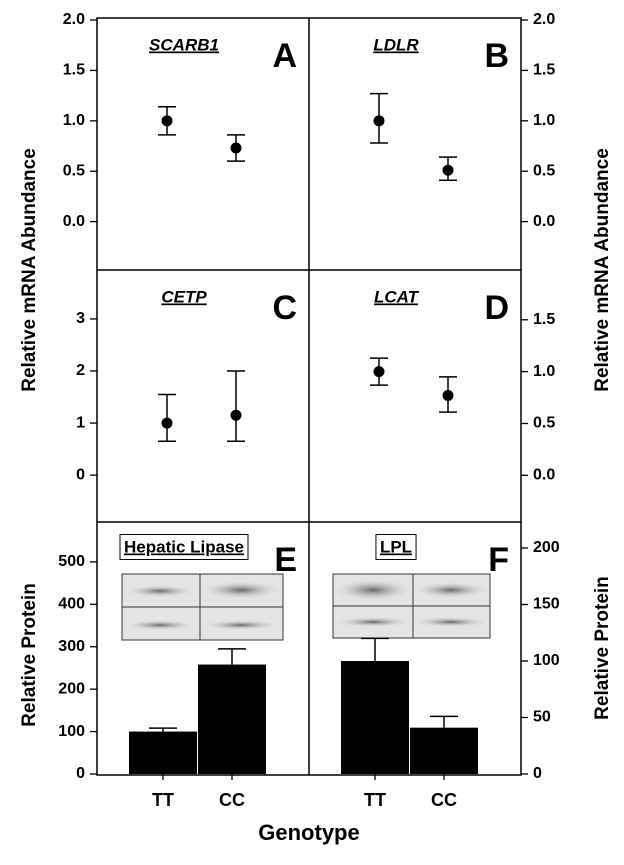 The width and height of the screenshot is (624, 865). I want to click on y-tick-label: 50, so click(542, 717).